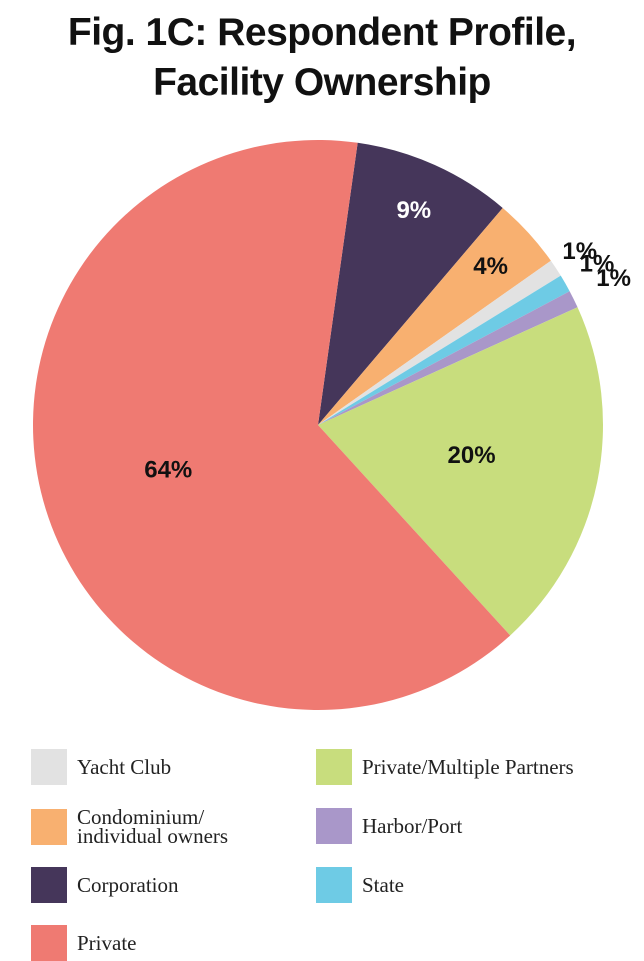 The width and height of the screenshot is (644, 961). What do you see at coordinates (360, 885) in the screenshot?
I see `legend-item: State` at bounding box center [360, 885].